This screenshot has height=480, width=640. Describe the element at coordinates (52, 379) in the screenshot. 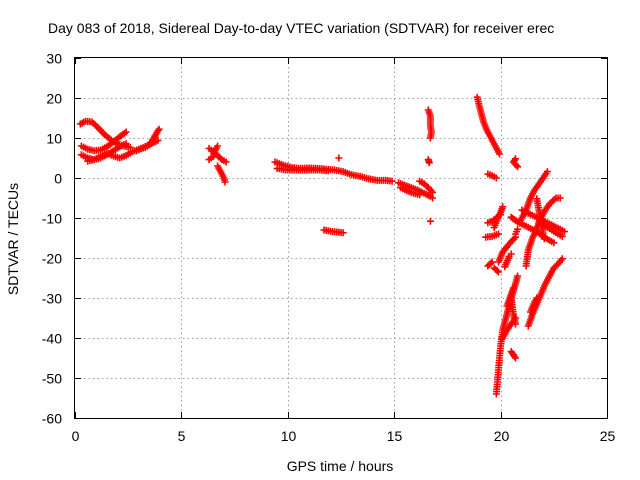

I see `y-tick-label: -50` at that location.